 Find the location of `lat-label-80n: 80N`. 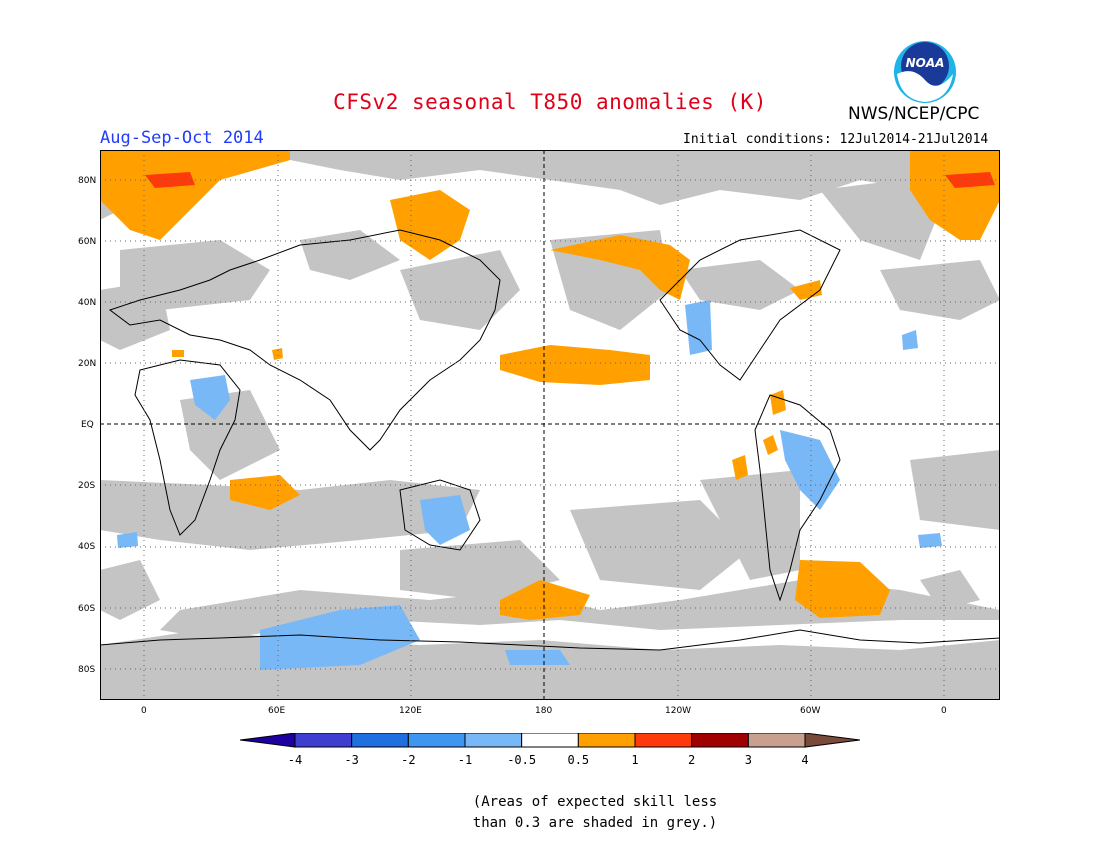

lat-label-80n: 80N is located at coordinates (87, 181).